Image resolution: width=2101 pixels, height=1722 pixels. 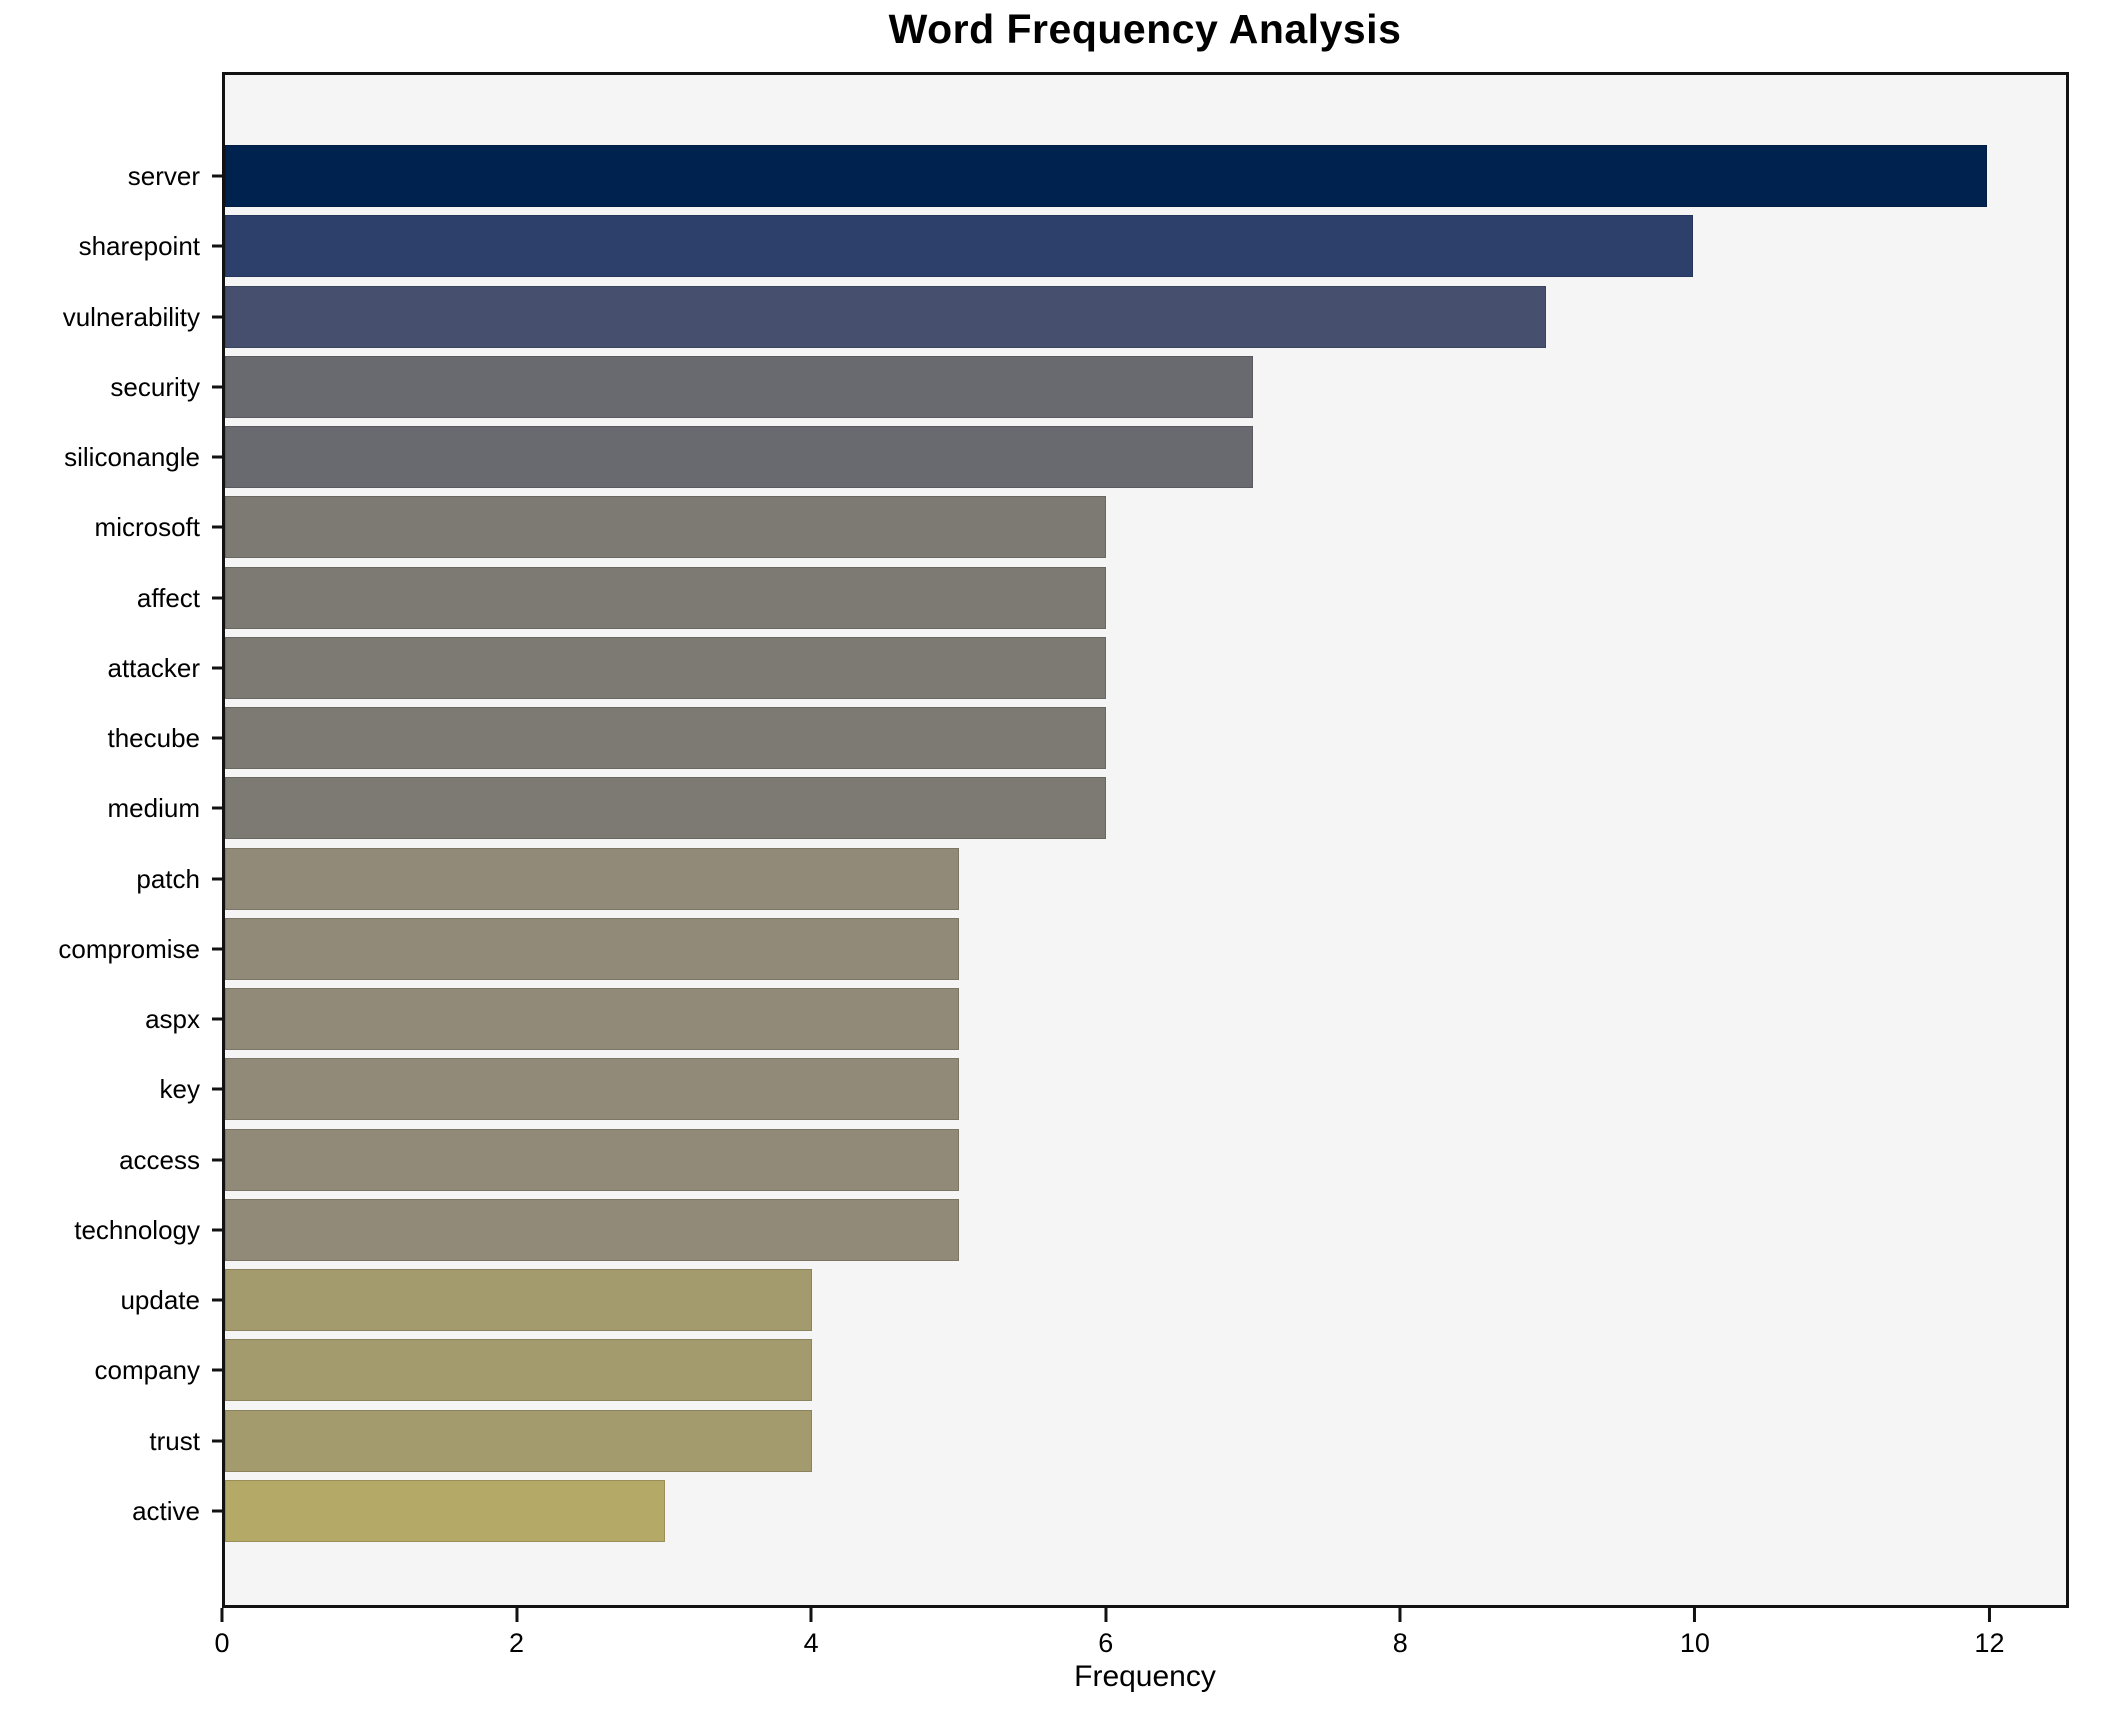 What do you see at coordinates (1989, 1643) in the screenshot?
I see `x-tick-label: 12` at bounding box center [1989, 1643].